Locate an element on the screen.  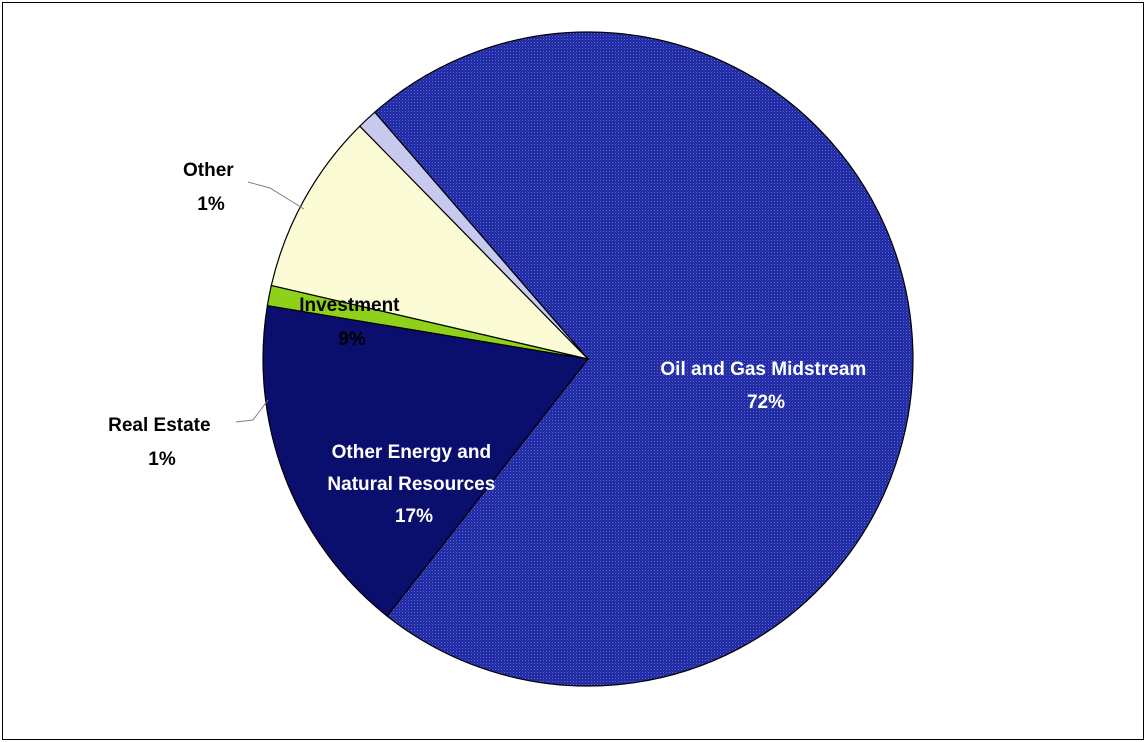
slice-label-investment: Investment 9% is located at coordinates (352, 322).